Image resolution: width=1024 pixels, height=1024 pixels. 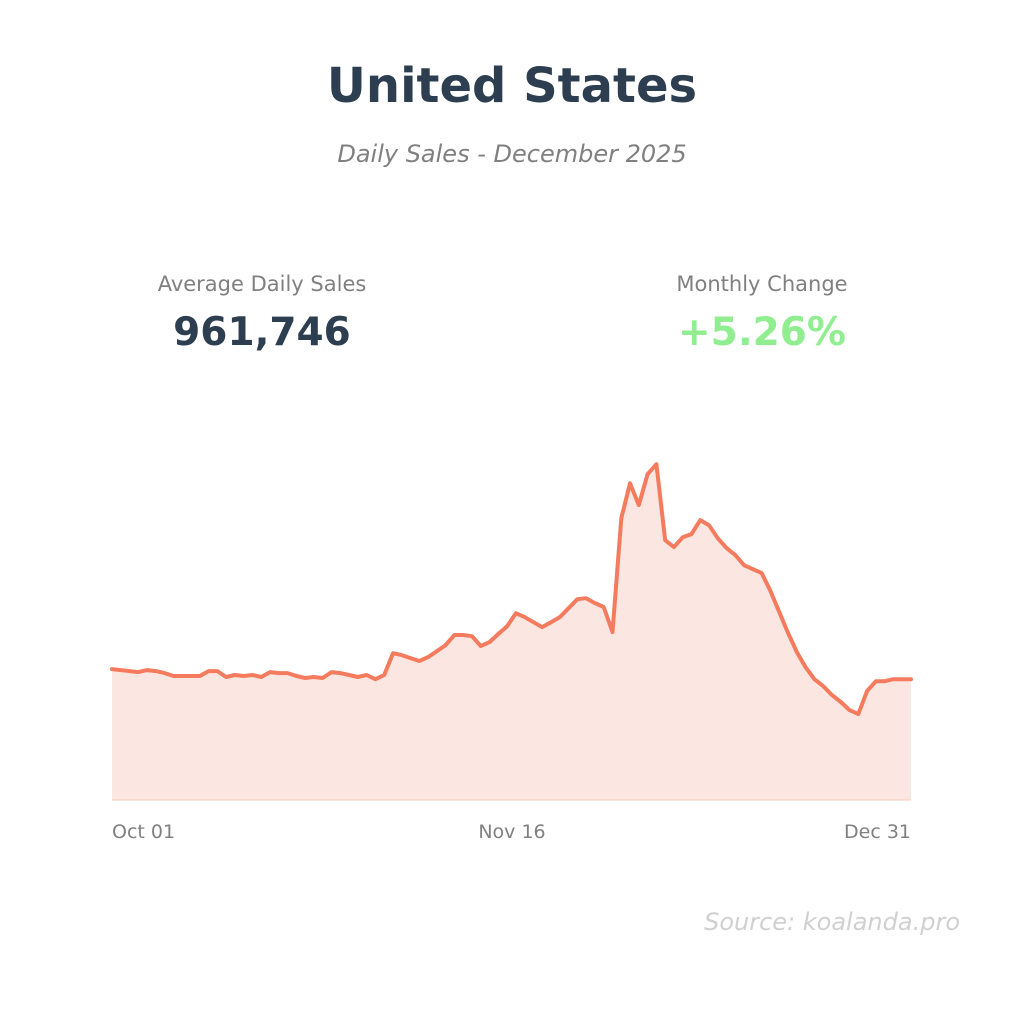 What do you see at coordinates (512, 154) in the screenshot?
I see `page-subtitle: Daily Sales - December 2025` at bounding box center [512, 154].